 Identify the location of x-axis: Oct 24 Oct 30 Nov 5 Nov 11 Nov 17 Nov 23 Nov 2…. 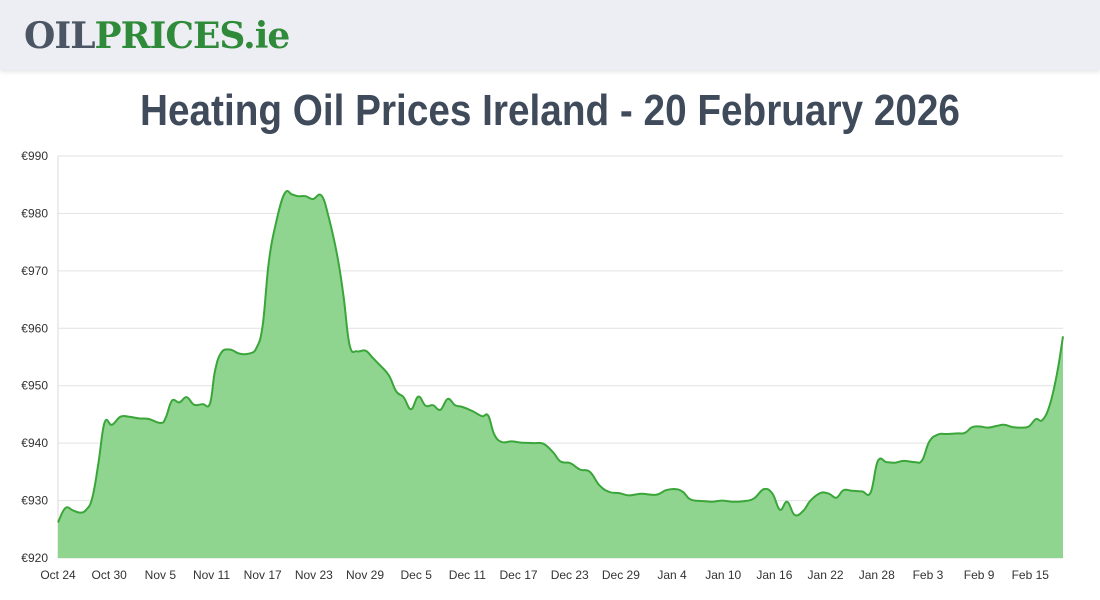
(544, 575).